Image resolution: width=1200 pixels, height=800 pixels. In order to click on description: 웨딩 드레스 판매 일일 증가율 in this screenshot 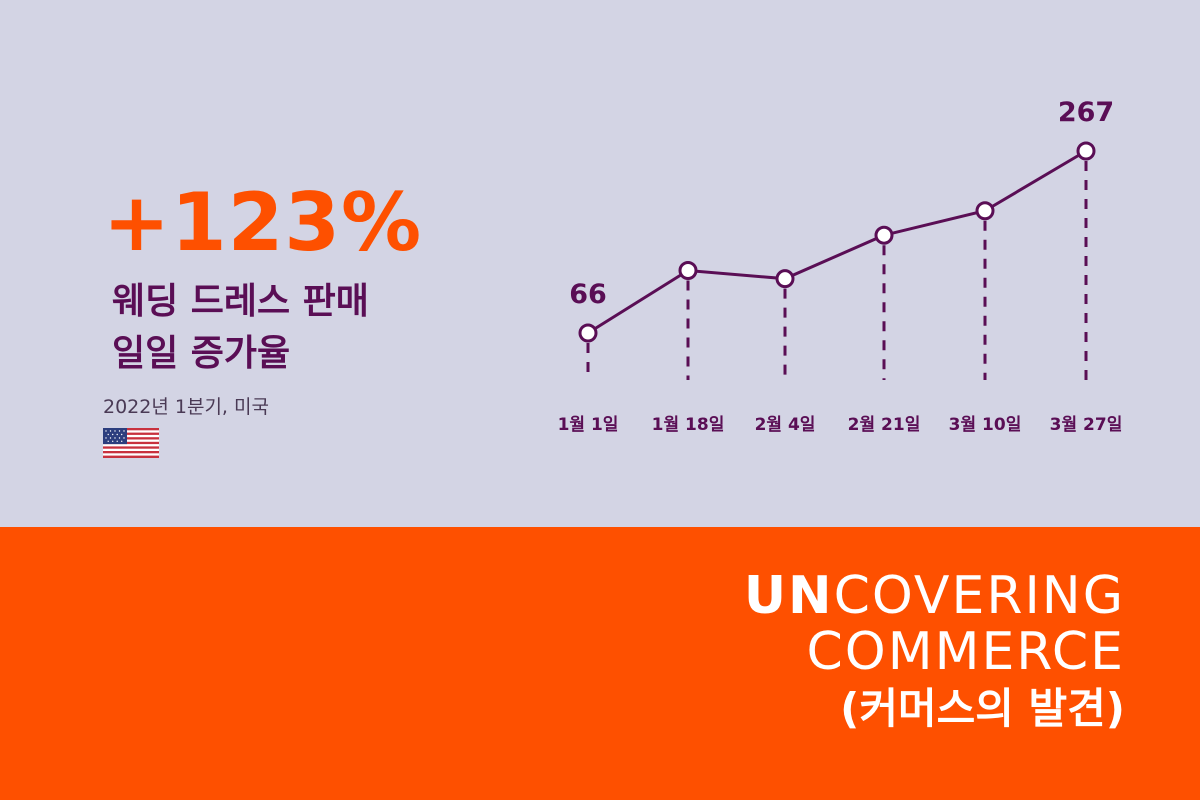, I will do `click(240, 328)`.